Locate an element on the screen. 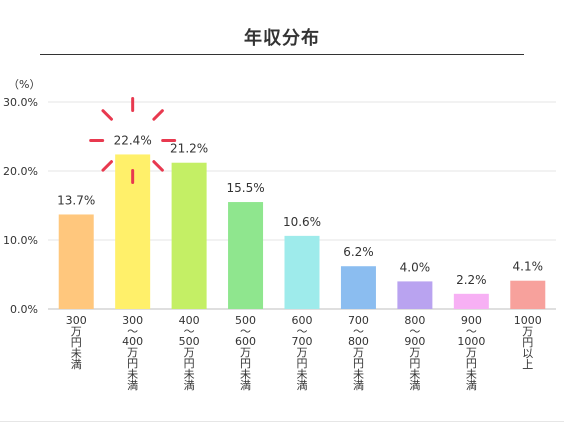 The width and height of the screenshot is (564, 431). y-tick-label: 30.0% is located at coordinates (20, 102).